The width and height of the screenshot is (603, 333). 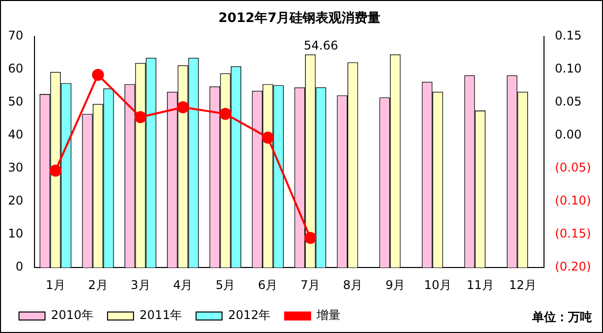 What do you see at coordinates (438, 285) in the screenshot?
I see `x-tick-label: 10月` at bounding box center [438, 285].